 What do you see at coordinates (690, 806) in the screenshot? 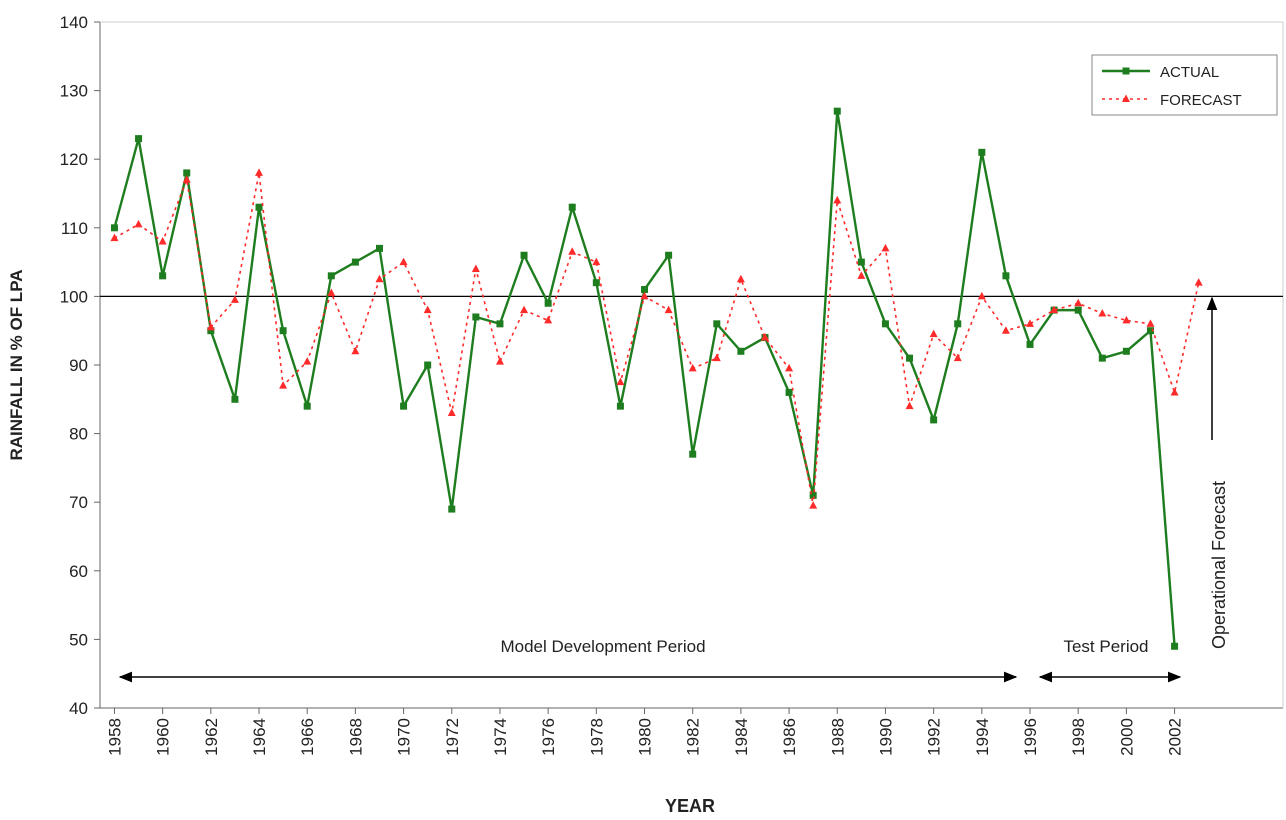
I see `x-axis-label: YEAR` at bounding box center [690, 806].